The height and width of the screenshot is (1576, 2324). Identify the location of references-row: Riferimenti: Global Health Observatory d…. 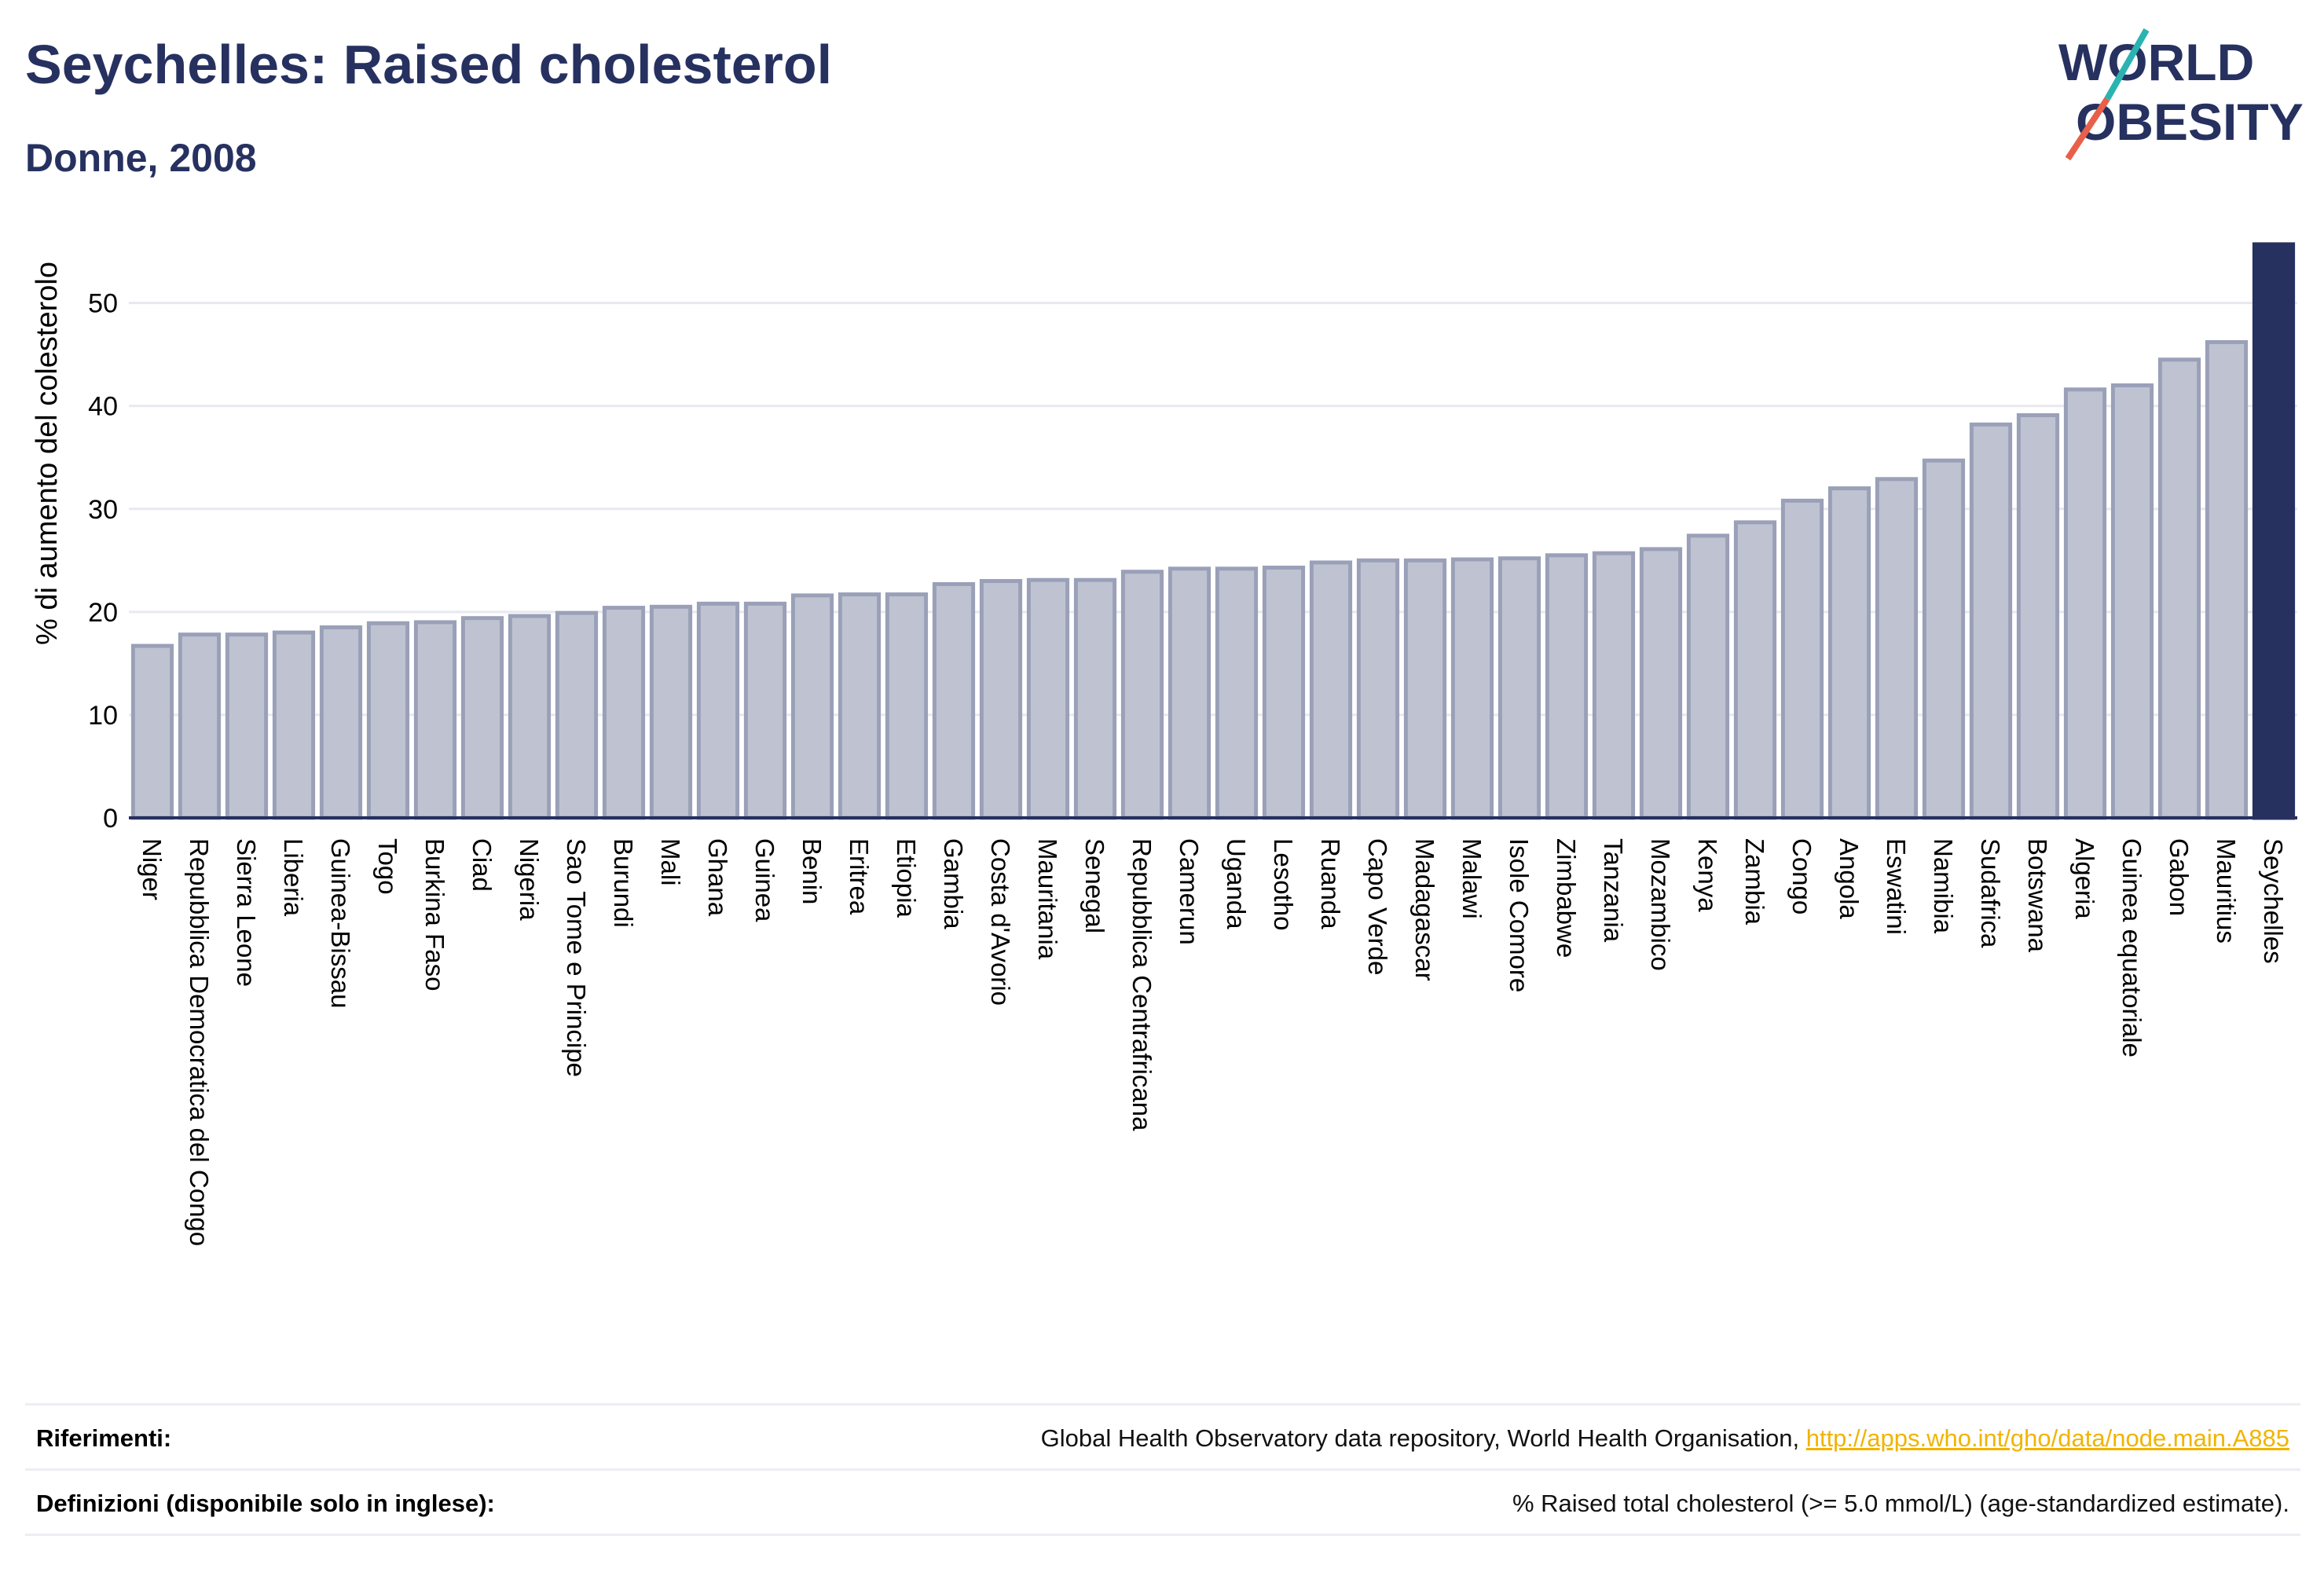
(1162, 1437).